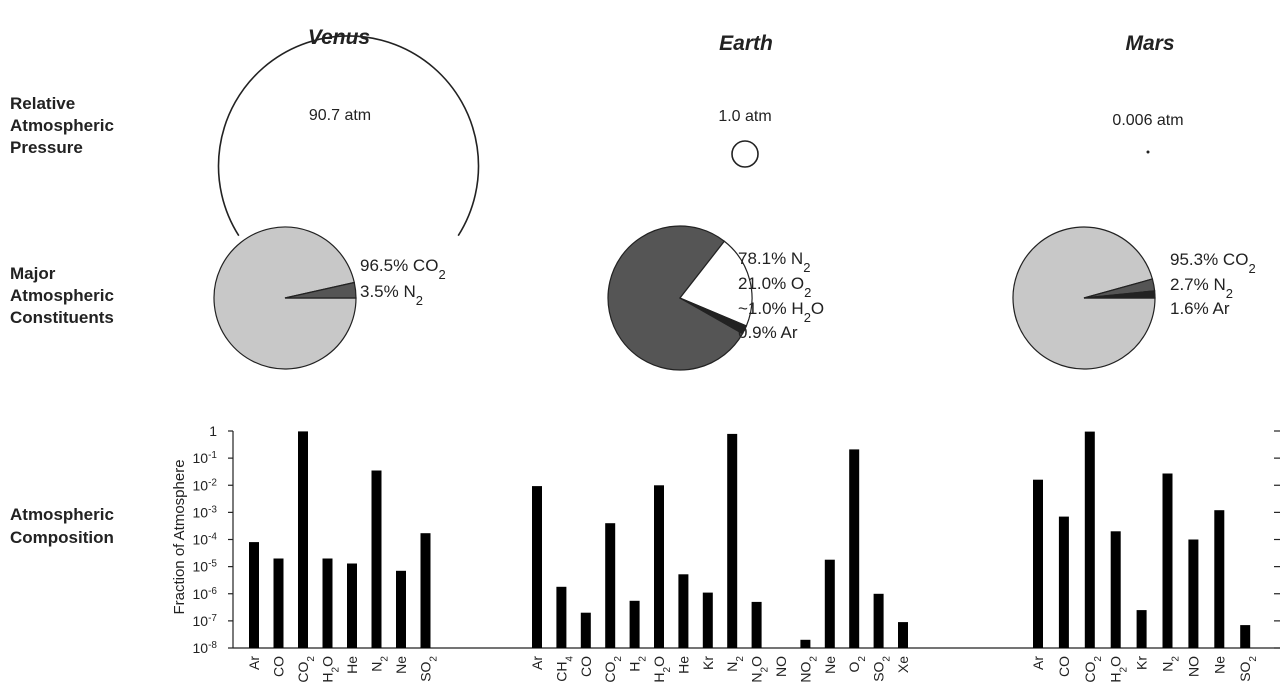 The width and height of the screenshot is (1280, 691). I want to click on pressure-label-earth: 1.0 atm, so click(744, 116).